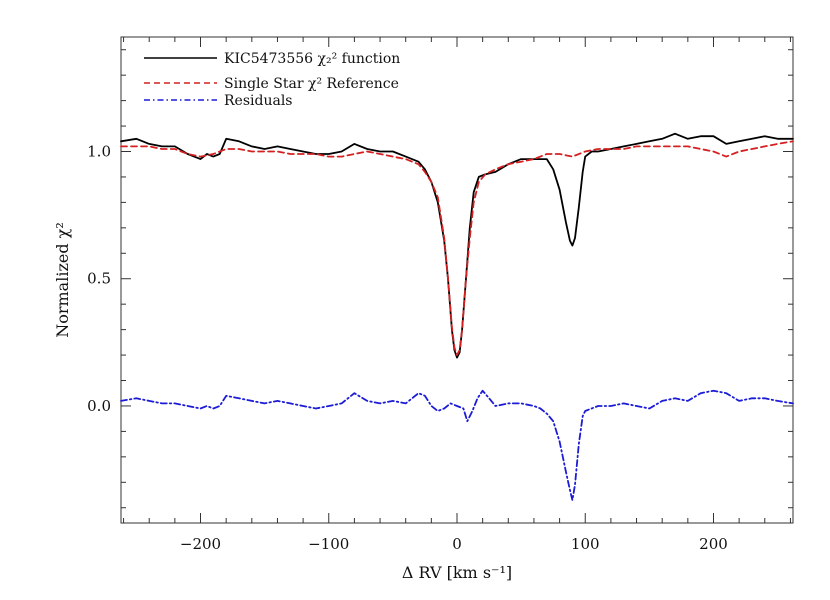 This screenshot has width=830, height=600. Describe the element at coordinates (328, 544) in the screenshot. I see `x-tick-label: −100` at that location.